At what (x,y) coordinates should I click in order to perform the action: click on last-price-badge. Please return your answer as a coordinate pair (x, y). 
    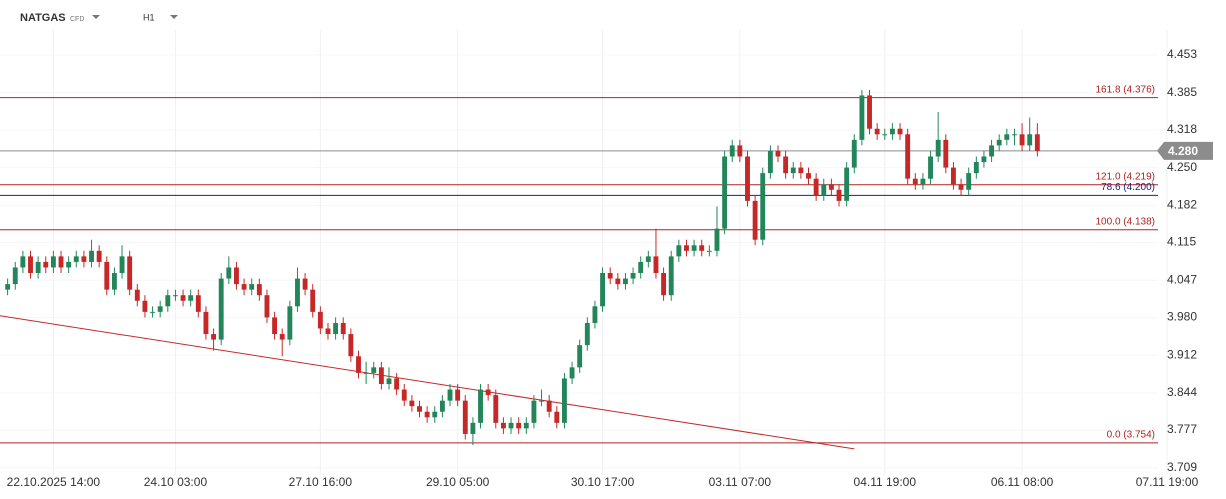
    Looking at the image, I should click on (1185, 150).